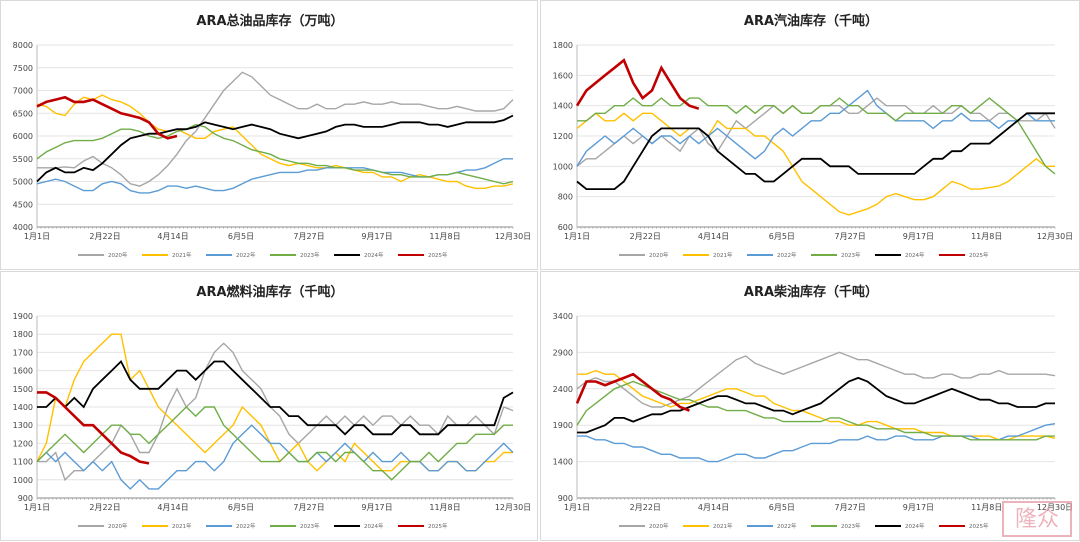 The image size is (1080, 542). Describe the element at coordinates (37, 507) in the screenshot. I see `fueloil-x-tick-label: 1月1日` at that location.